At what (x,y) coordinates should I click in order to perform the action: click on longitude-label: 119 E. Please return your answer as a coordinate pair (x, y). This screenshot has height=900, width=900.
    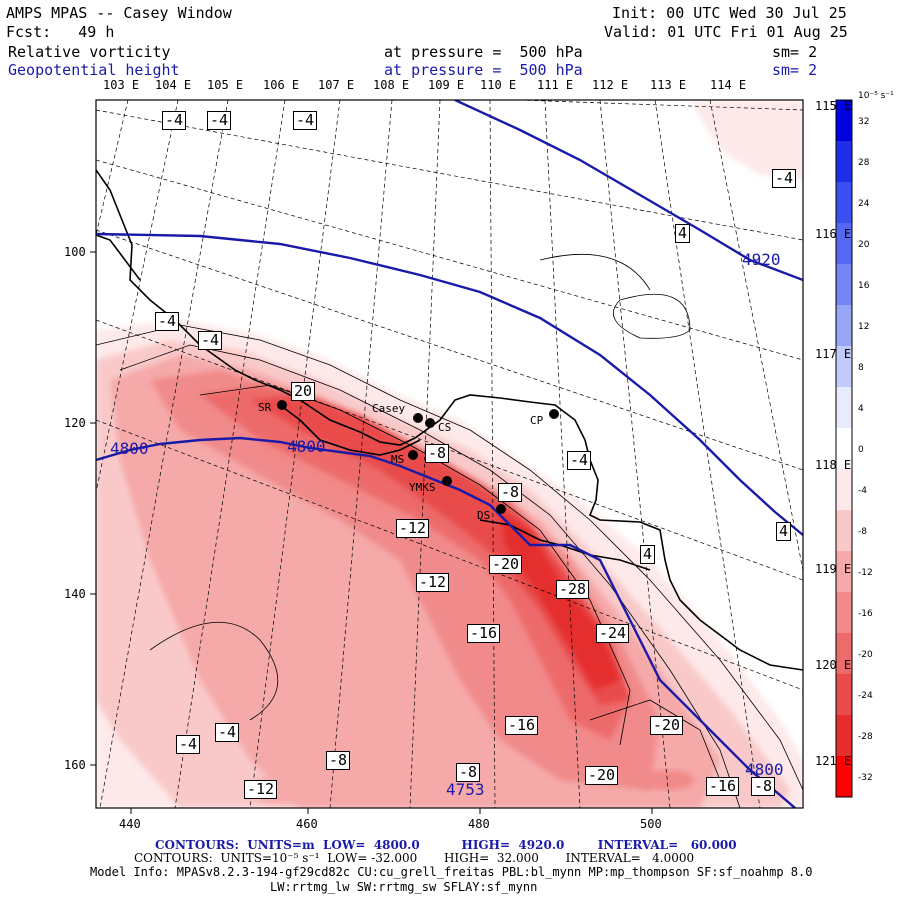
    Looking at the image, I should click on (833, 569).